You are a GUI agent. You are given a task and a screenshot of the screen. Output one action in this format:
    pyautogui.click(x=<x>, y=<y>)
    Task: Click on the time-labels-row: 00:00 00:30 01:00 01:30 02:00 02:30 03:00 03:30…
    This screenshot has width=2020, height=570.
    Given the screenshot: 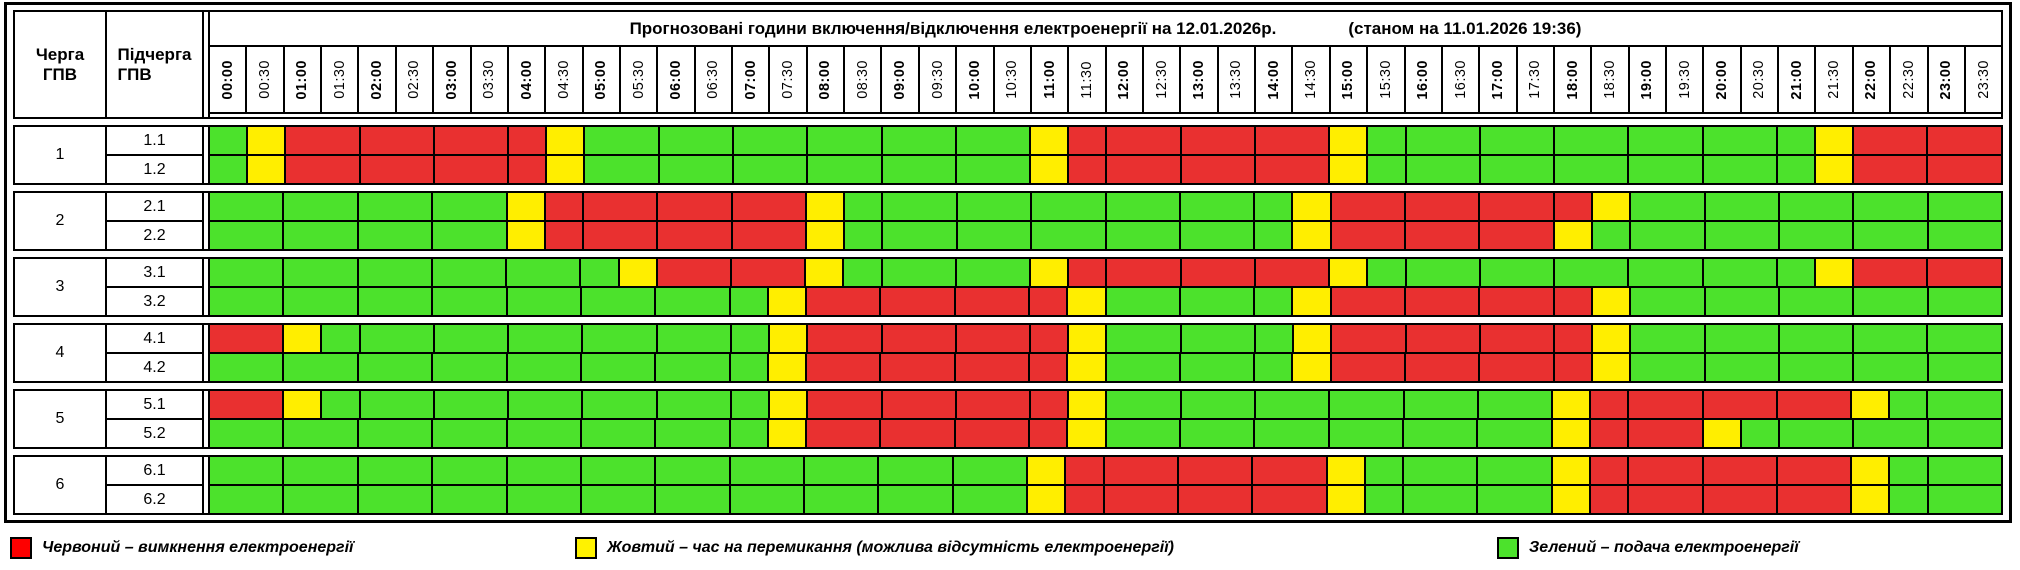 What is the action you would take?
    pyautogui.click(x=1105, y=79)
    